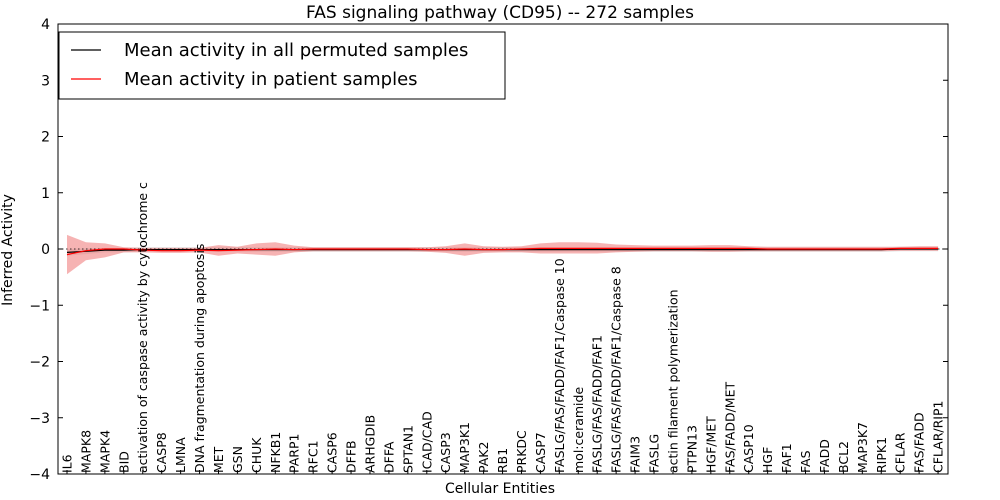 The width and height of the screenshot is (1000, 500). I want to click on x-tick-label: RFC1, so click(313, 456).